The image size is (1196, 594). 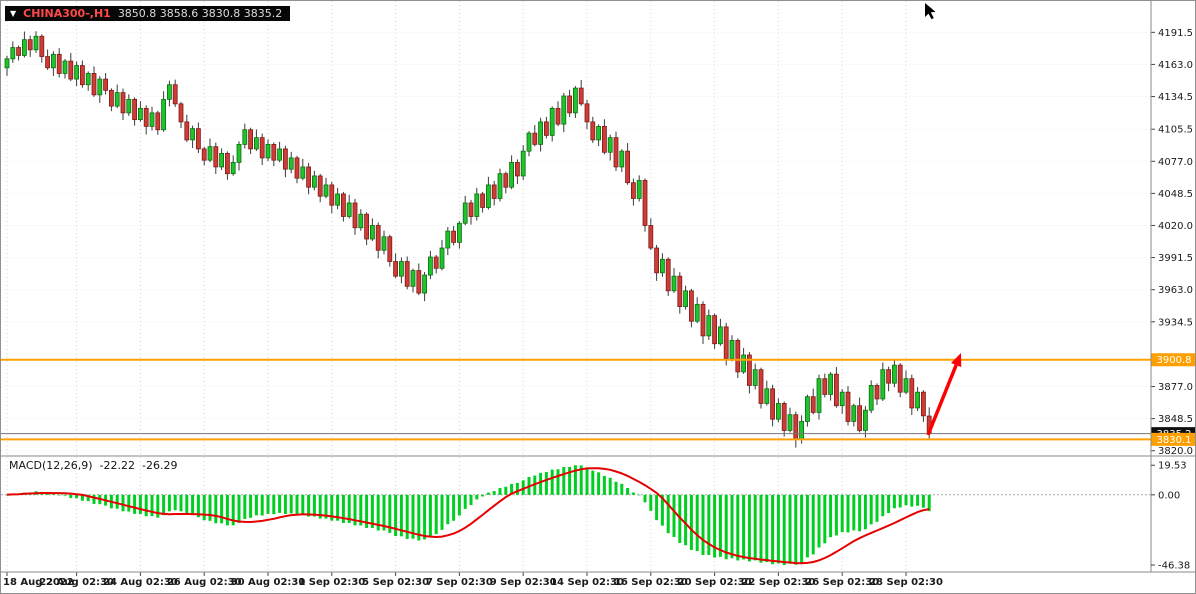 What do you see at coordinates (1174, 440) in the screenshot?
I see `level-price-tag-label: 3830.1` at bounding box center [1174, 440].